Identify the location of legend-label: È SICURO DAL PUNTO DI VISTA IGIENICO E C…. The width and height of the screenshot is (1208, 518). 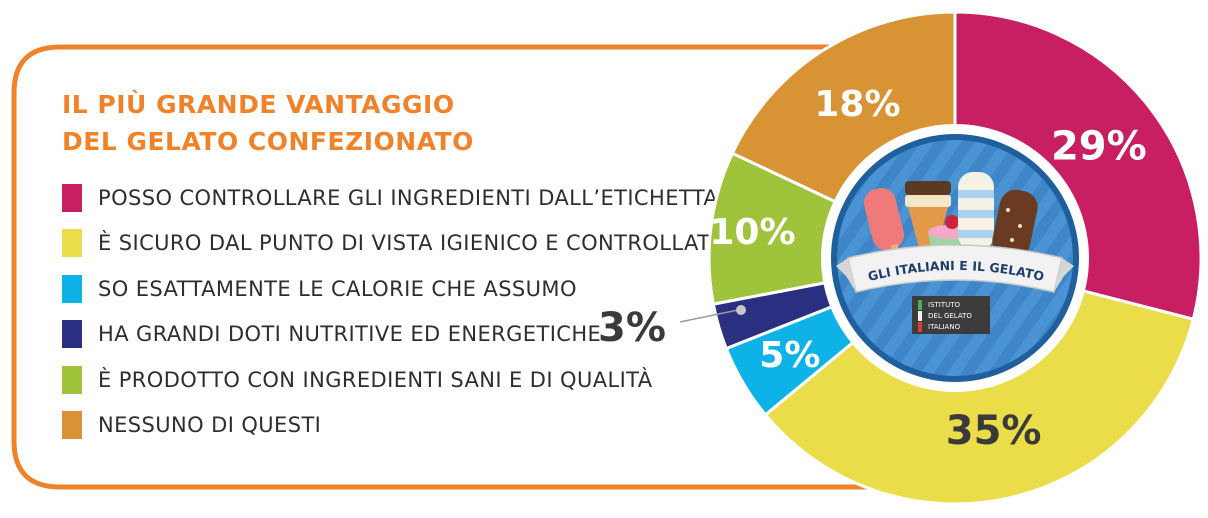
(413, 243).